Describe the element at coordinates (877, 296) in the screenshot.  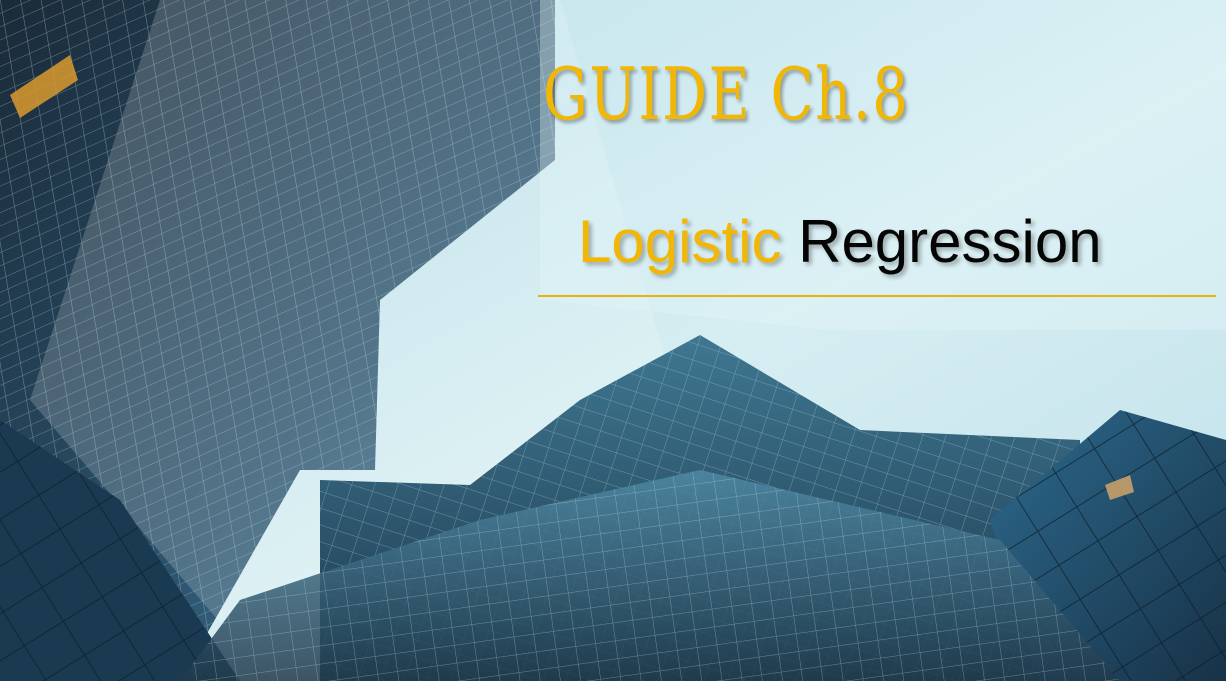
I see `title-underline-divider` at that location.